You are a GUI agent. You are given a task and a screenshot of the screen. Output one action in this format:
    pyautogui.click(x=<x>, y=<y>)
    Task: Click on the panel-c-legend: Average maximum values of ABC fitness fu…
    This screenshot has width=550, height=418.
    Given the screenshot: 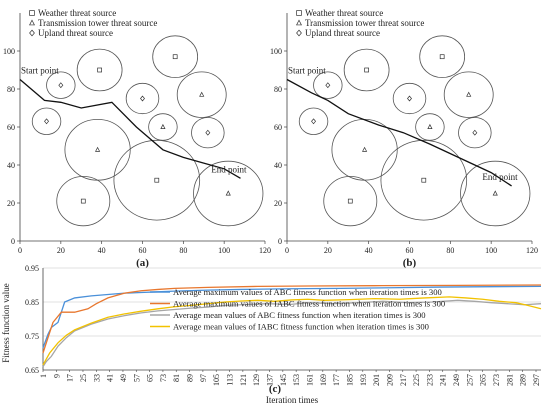 What is the action you would take?
    pyautogui.click(x=297, y=309)
    